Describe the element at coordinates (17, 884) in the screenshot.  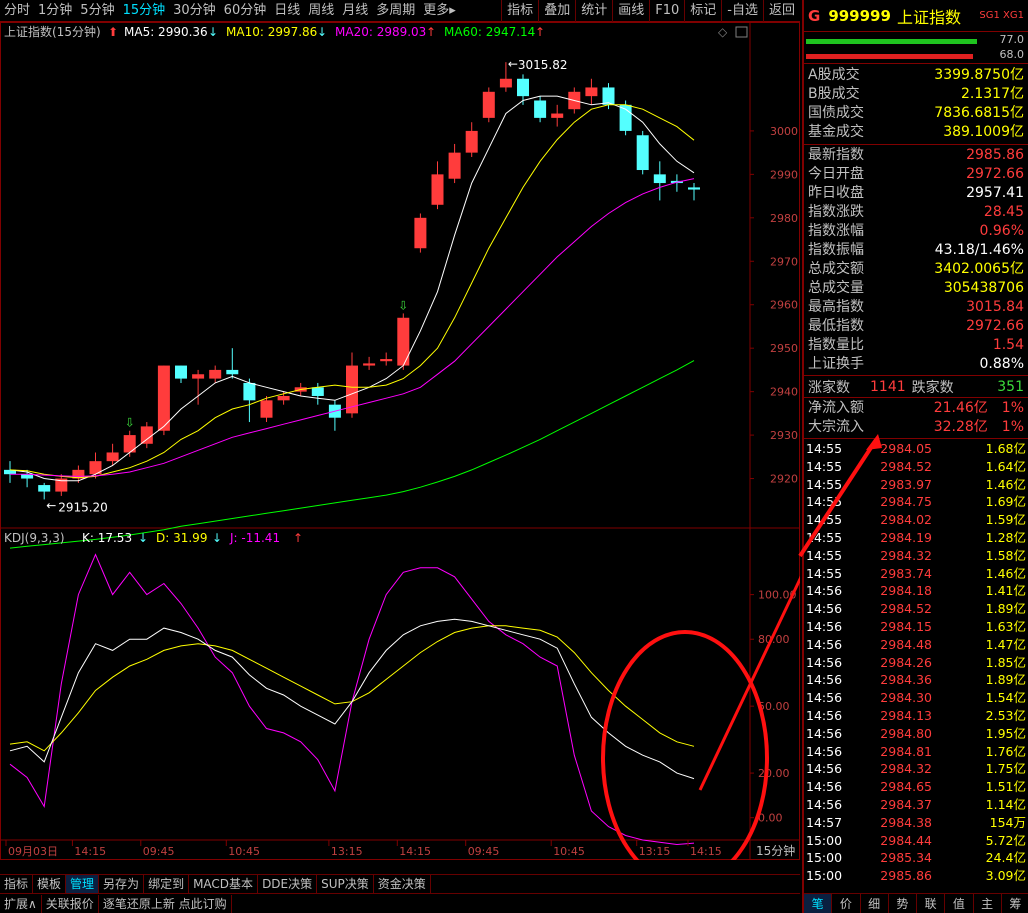
I see `indicator-tab: 指标` at that location.